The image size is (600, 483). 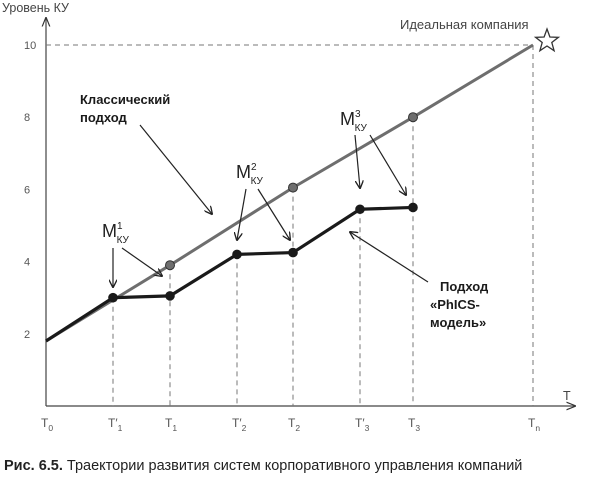 What do you see at coordinates (459, 304) in the screenshot?
I see `phics-series-label: Подход «PhICS-модель»` at bounding box center [459, 304].